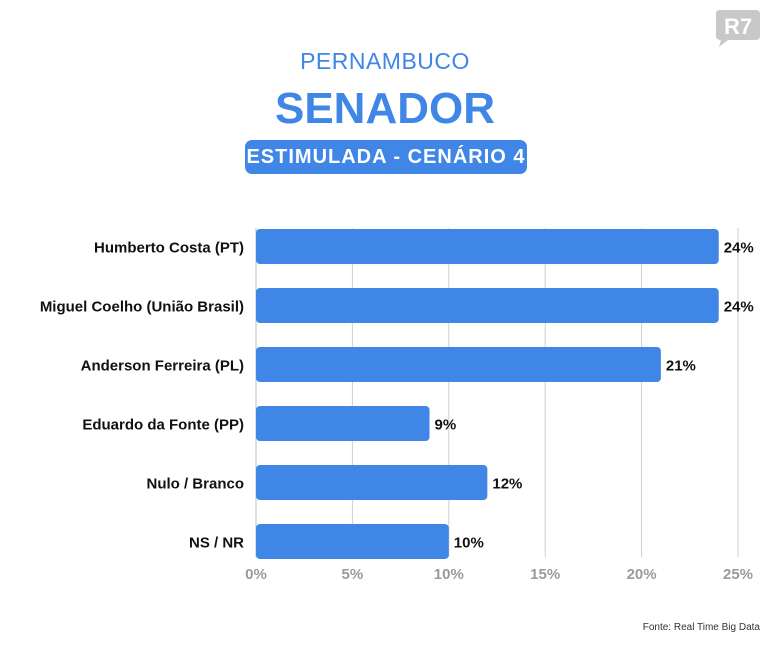 This screenshot has height=650, width=770. Describe the element at coordinates (738, 574) in the screenshot. I see `x-tick-label: 25%` at that location.